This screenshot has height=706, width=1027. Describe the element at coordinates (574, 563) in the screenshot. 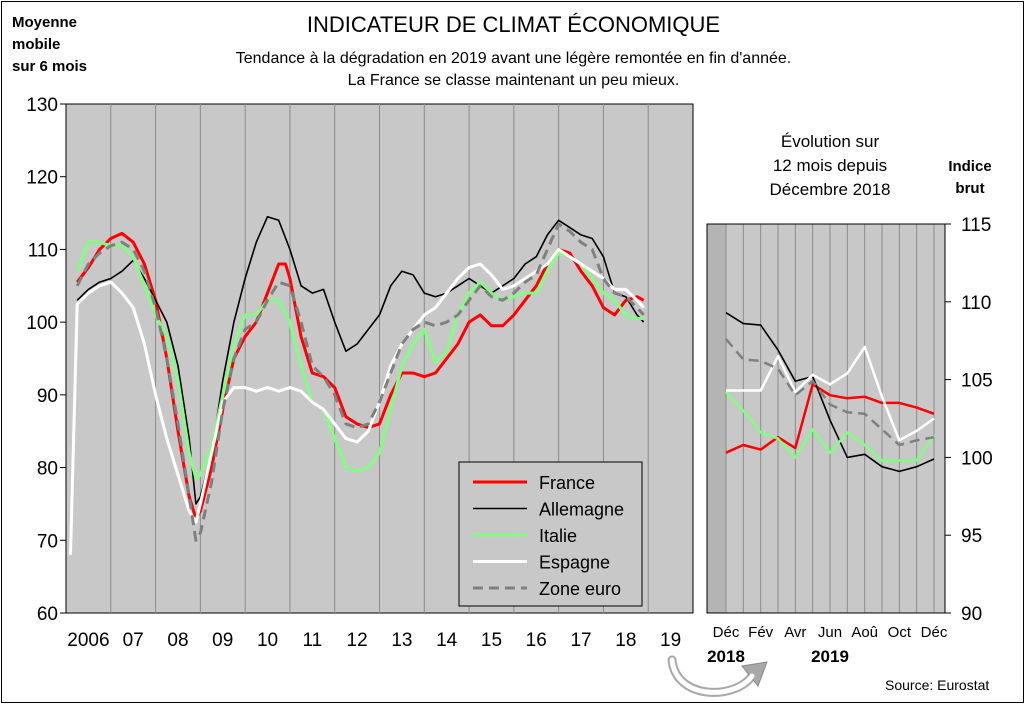

I see `legend-label-espagne: Espagne` at that location.